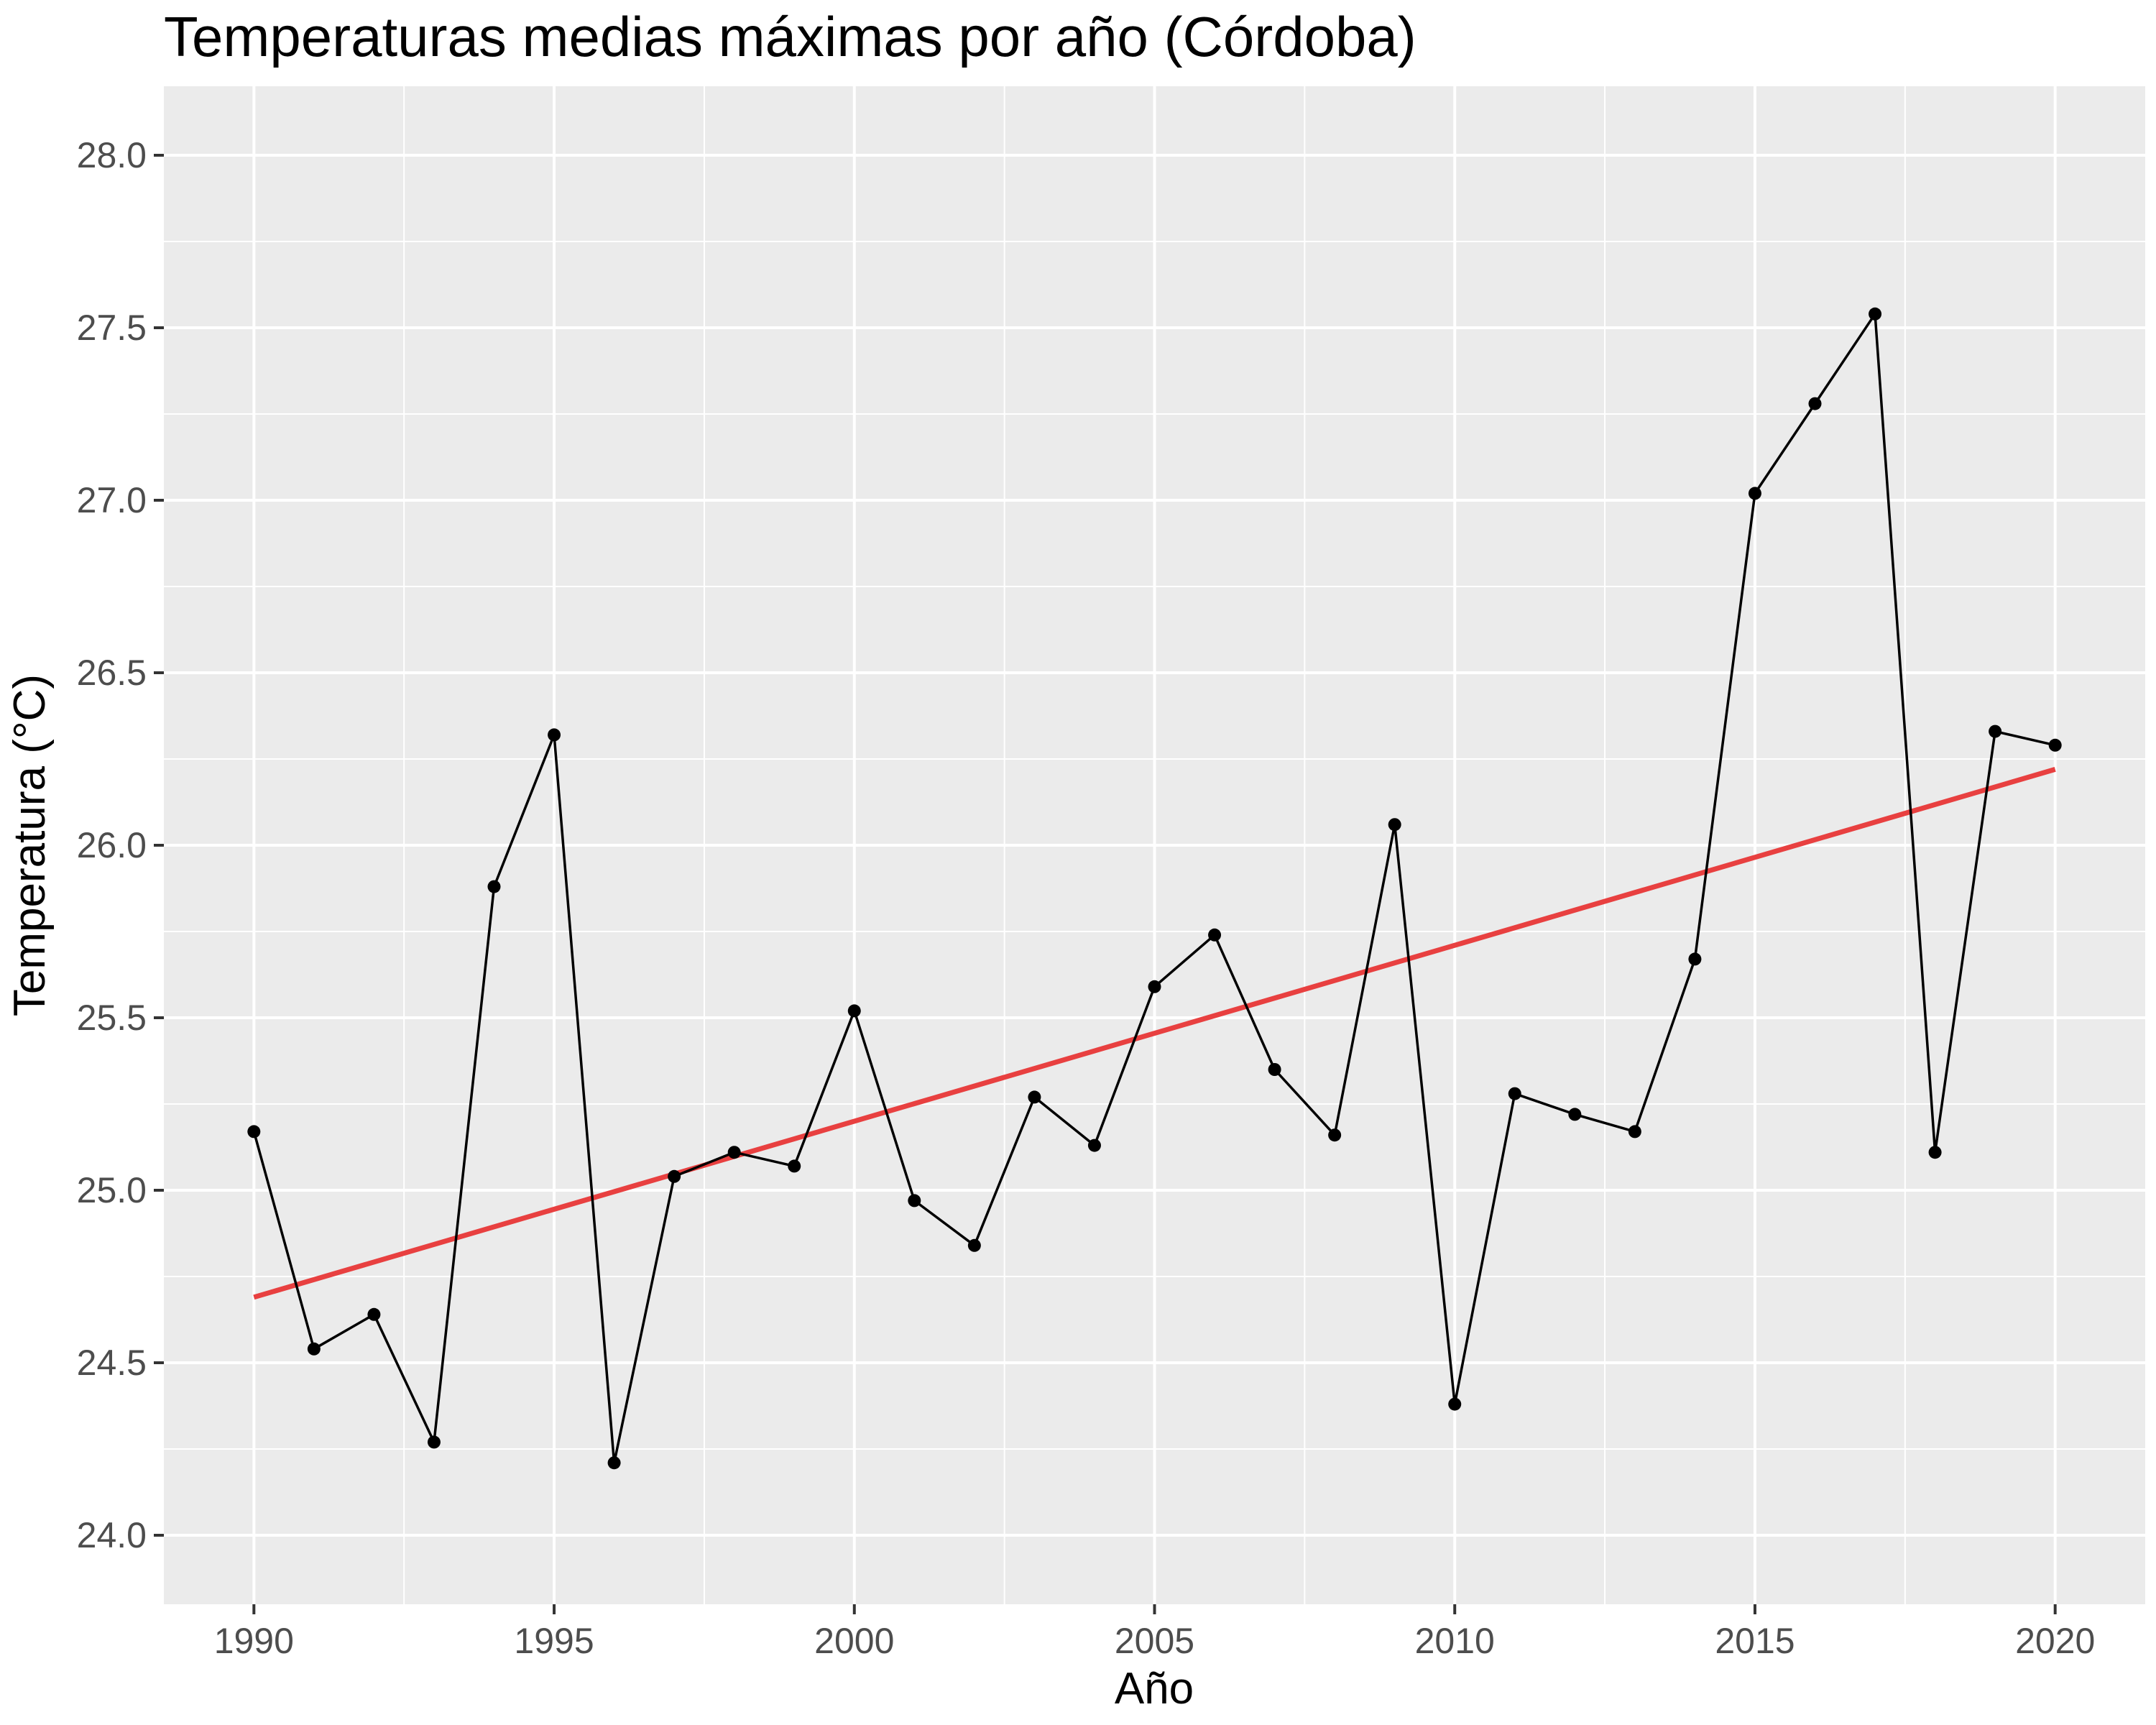 The width and height of the screenshot is (2156, 1725). What do you see at coordinates (1455, 1641) in the screenshot?
I see `x-tick-label: 2010` at bounding box center [1455, 1641].